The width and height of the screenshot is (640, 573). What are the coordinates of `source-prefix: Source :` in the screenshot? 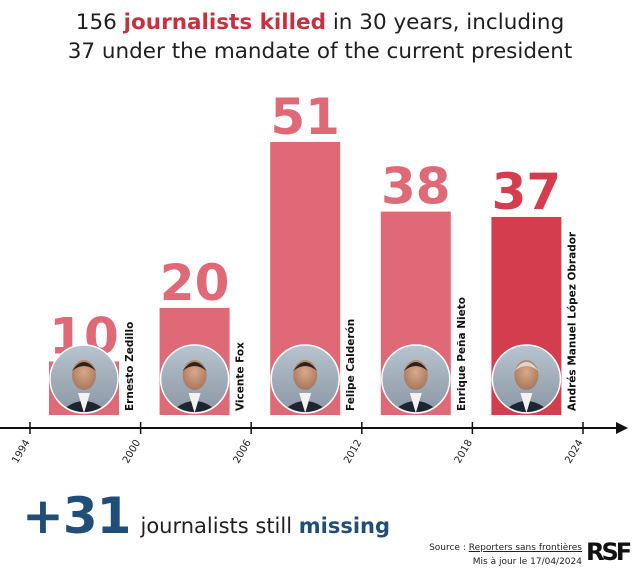 It's located at (449, 548).